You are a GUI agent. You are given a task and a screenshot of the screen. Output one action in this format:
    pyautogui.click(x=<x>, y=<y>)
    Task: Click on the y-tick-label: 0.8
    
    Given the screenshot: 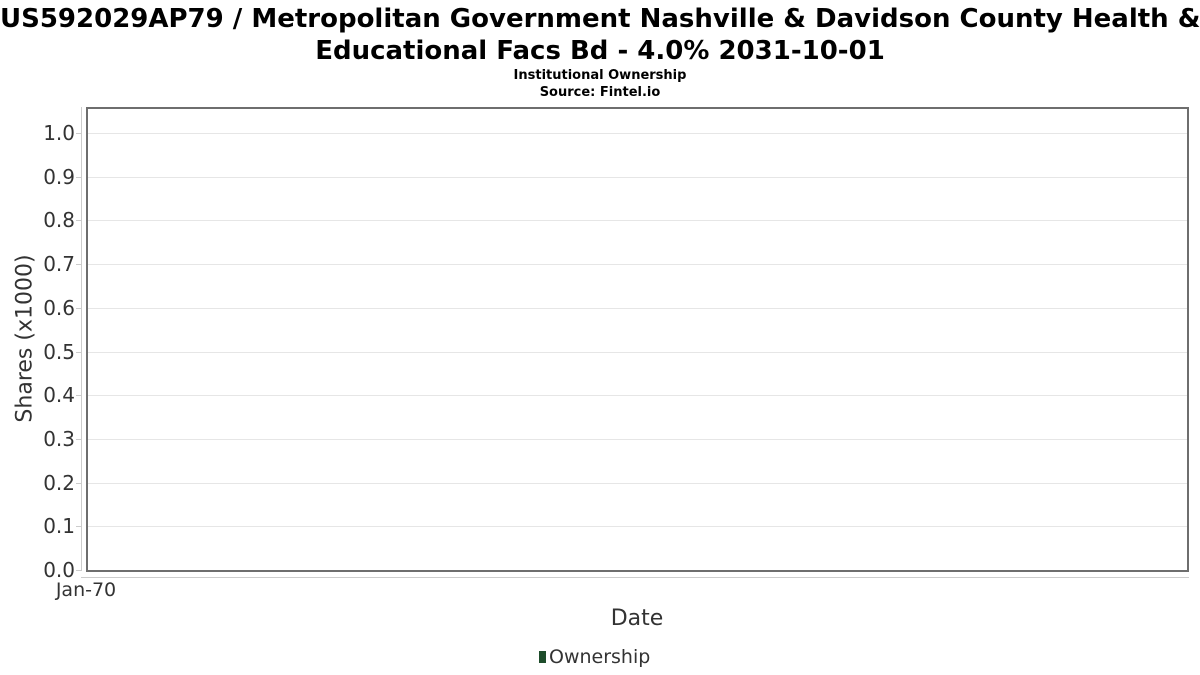 What is the action you would take?
    pyautogui.click(x=59, y=220)
    